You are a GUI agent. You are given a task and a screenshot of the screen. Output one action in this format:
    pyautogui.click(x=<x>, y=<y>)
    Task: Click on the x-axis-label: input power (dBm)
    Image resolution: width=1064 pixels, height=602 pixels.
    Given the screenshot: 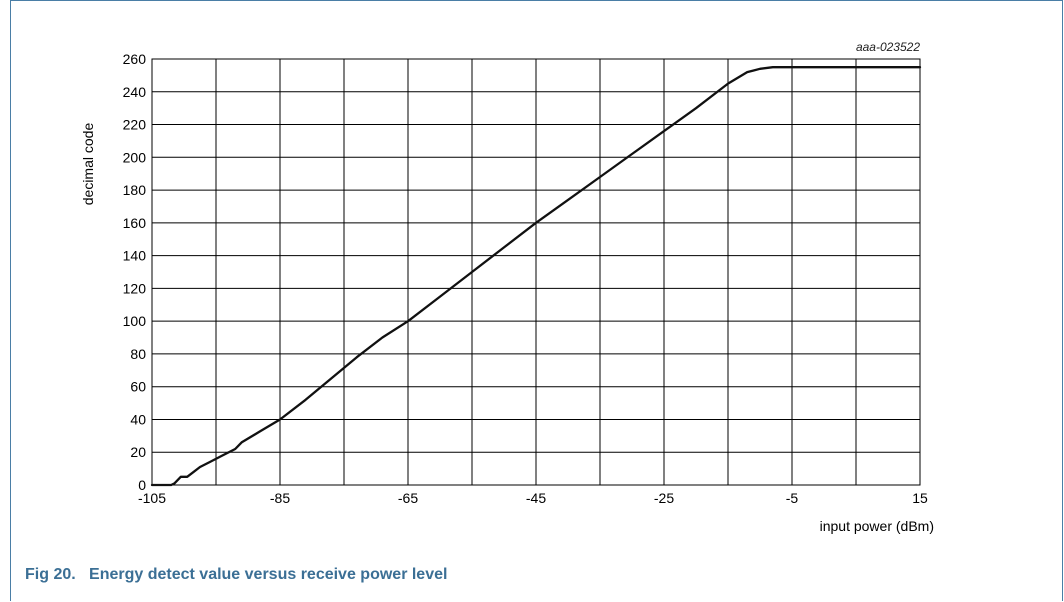 What is the action you would take?
    pyautogui.click(x=877, y=526)
    